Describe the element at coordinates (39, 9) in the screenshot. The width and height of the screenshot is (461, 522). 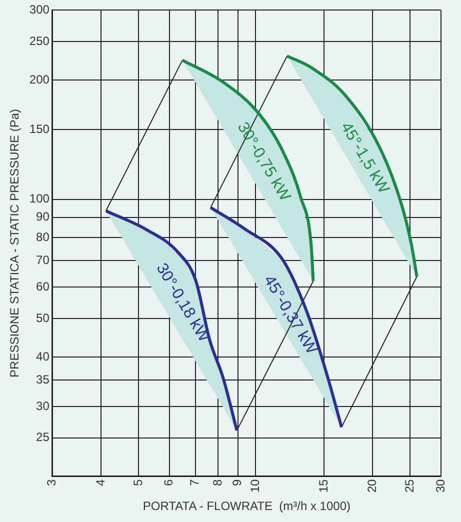
I see `y-tick-label: 300` at that location.